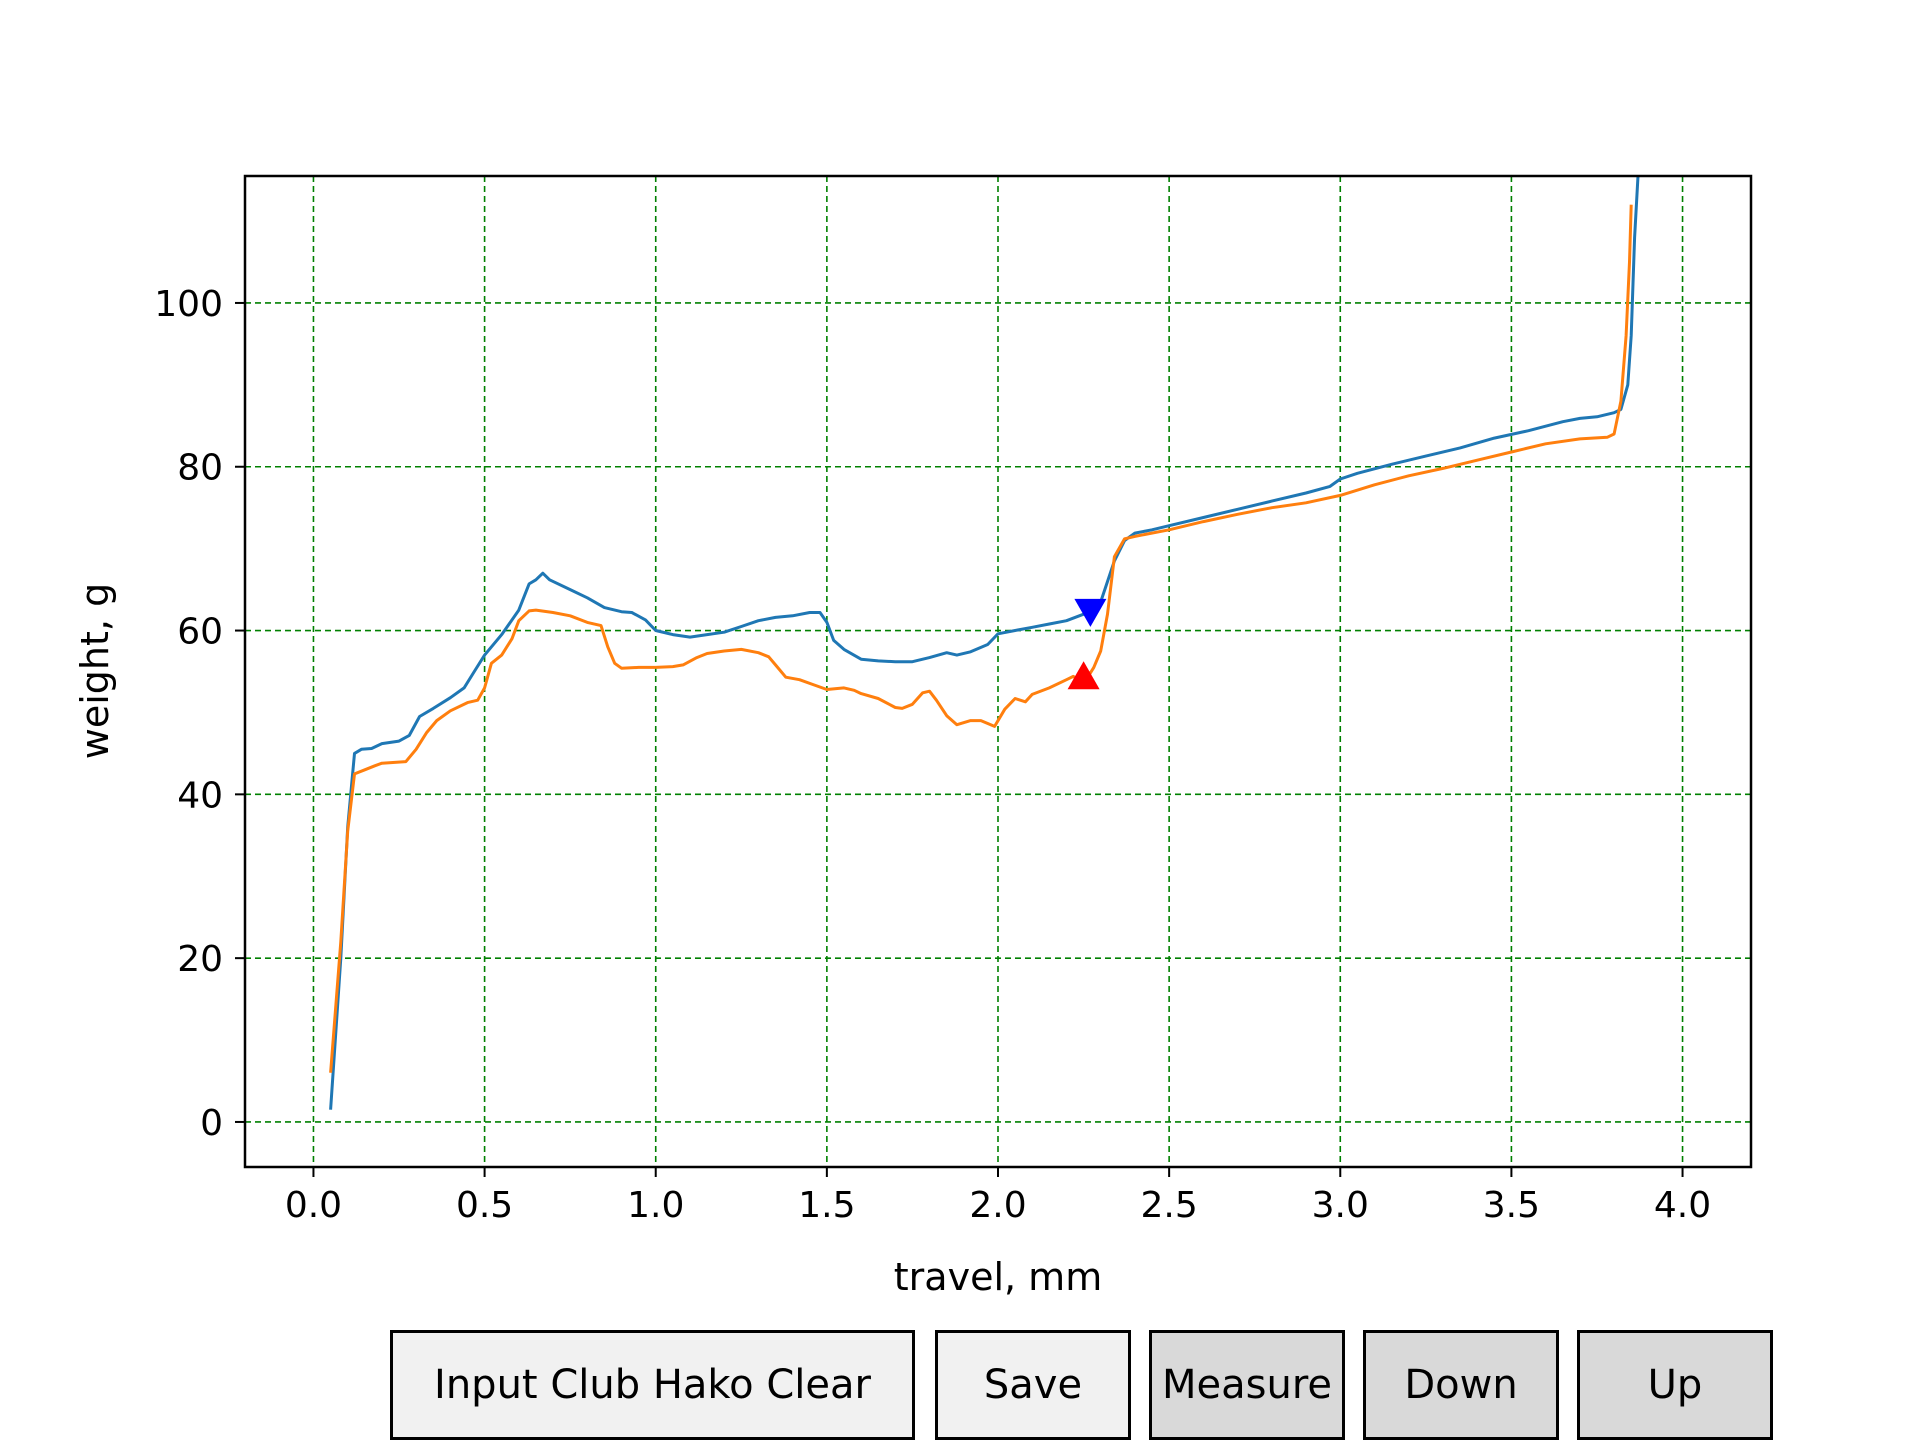 The image size is (1920, 1440). I want to click on y-axis-label: weight, g, so click(95, 671).